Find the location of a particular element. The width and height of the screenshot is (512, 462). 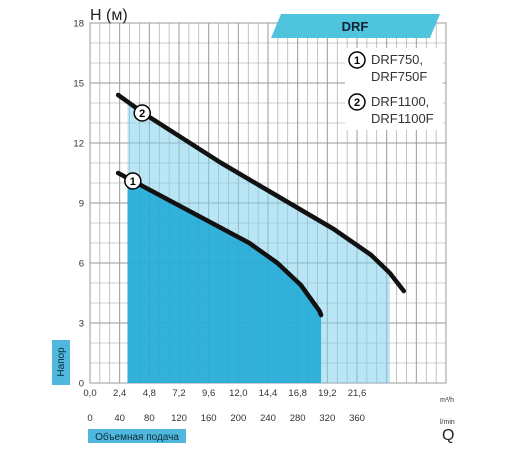

curve-markers: 12 is located at coordinates (137, 147).